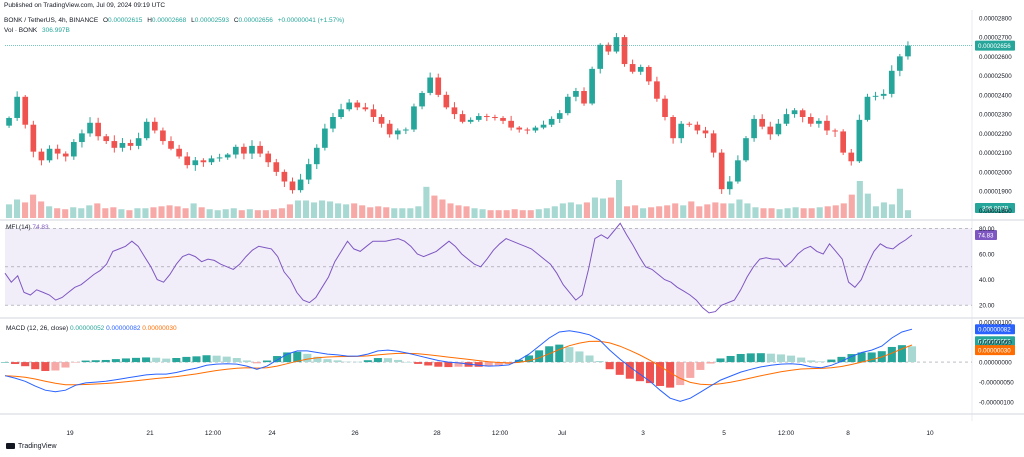 This screenshot has width=1024, height=457. I want to click on macd-legend-macd: 0.00000082, so click(123, 328).